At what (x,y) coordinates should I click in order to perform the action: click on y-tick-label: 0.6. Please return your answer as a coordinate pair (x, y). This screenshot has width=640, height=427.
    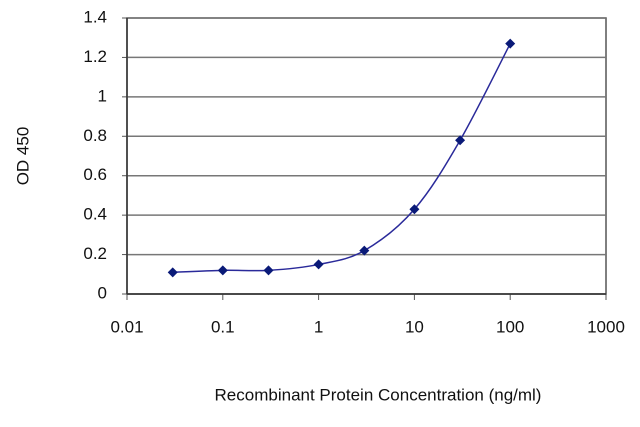
    Looking at the image, I should click on (95, 174).